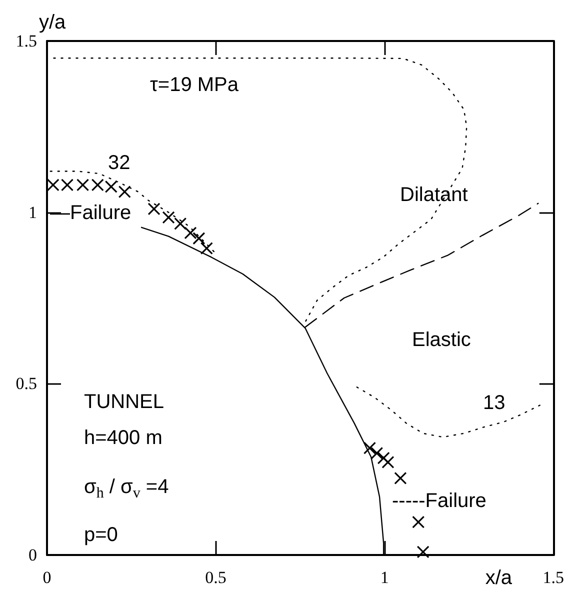  What do you see at coordinates (439, 501) in the screenshot?
I see `annotation: -----Failure` at bounding box center [439, 501].